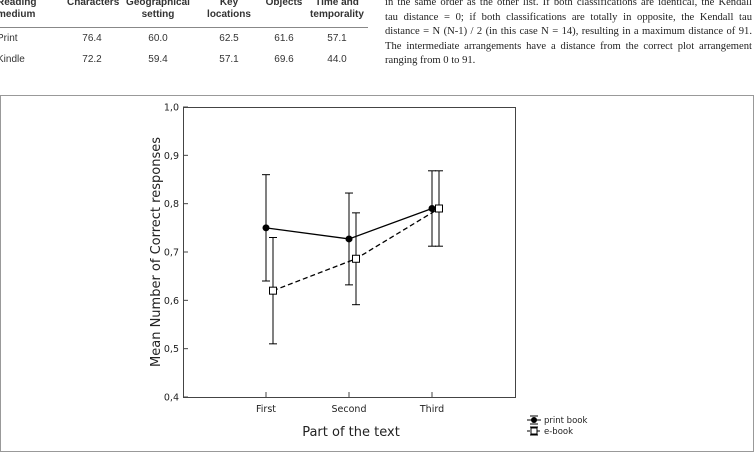  Describe the element at coordinates (9, 38) in the screenshot. I see `table-cell: Print` at that location.